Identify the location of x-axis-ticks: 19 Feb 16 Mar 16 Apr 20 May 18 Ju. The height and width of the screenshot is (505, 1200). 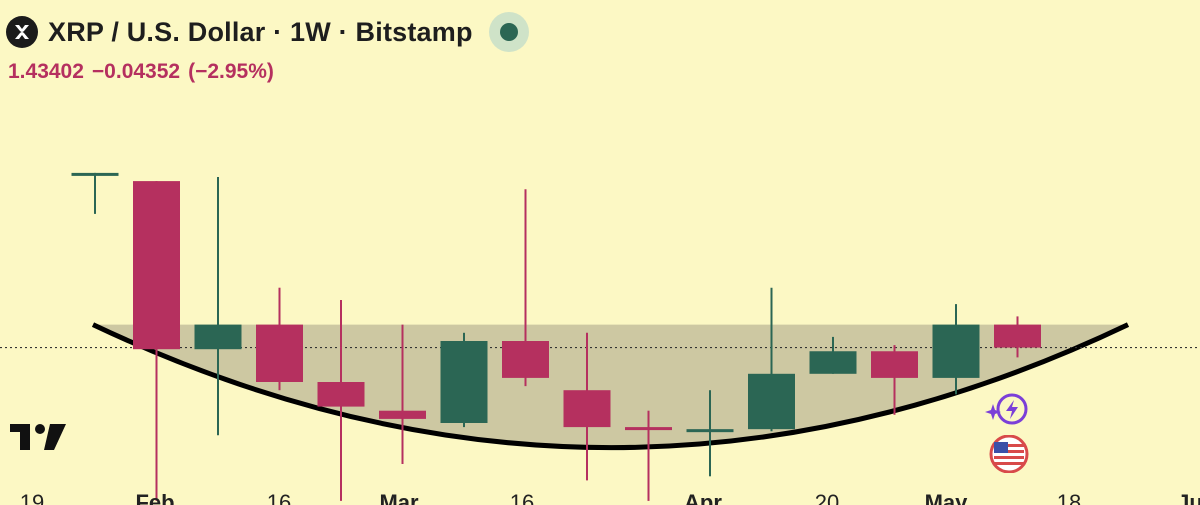
(610, 497).